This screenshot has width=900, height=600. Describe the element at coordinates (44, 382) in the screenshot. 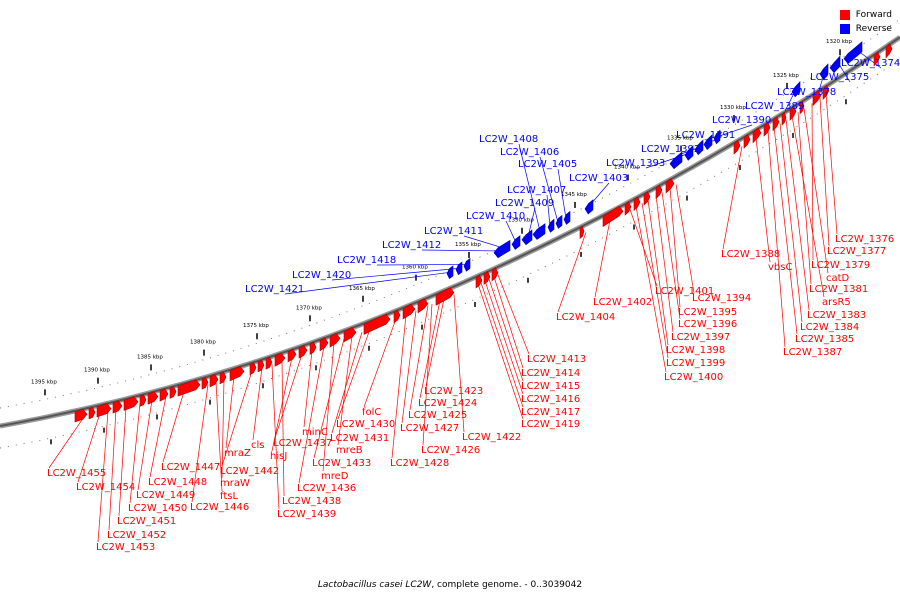

I see `scale-label: 1395 kbp` at that location.